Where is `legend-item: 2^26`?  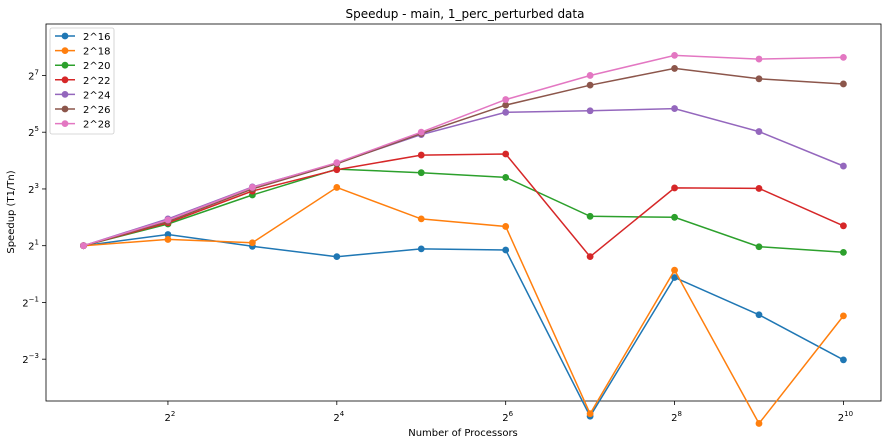 legend-item: 2^26 is located at coordinates (82, 110).